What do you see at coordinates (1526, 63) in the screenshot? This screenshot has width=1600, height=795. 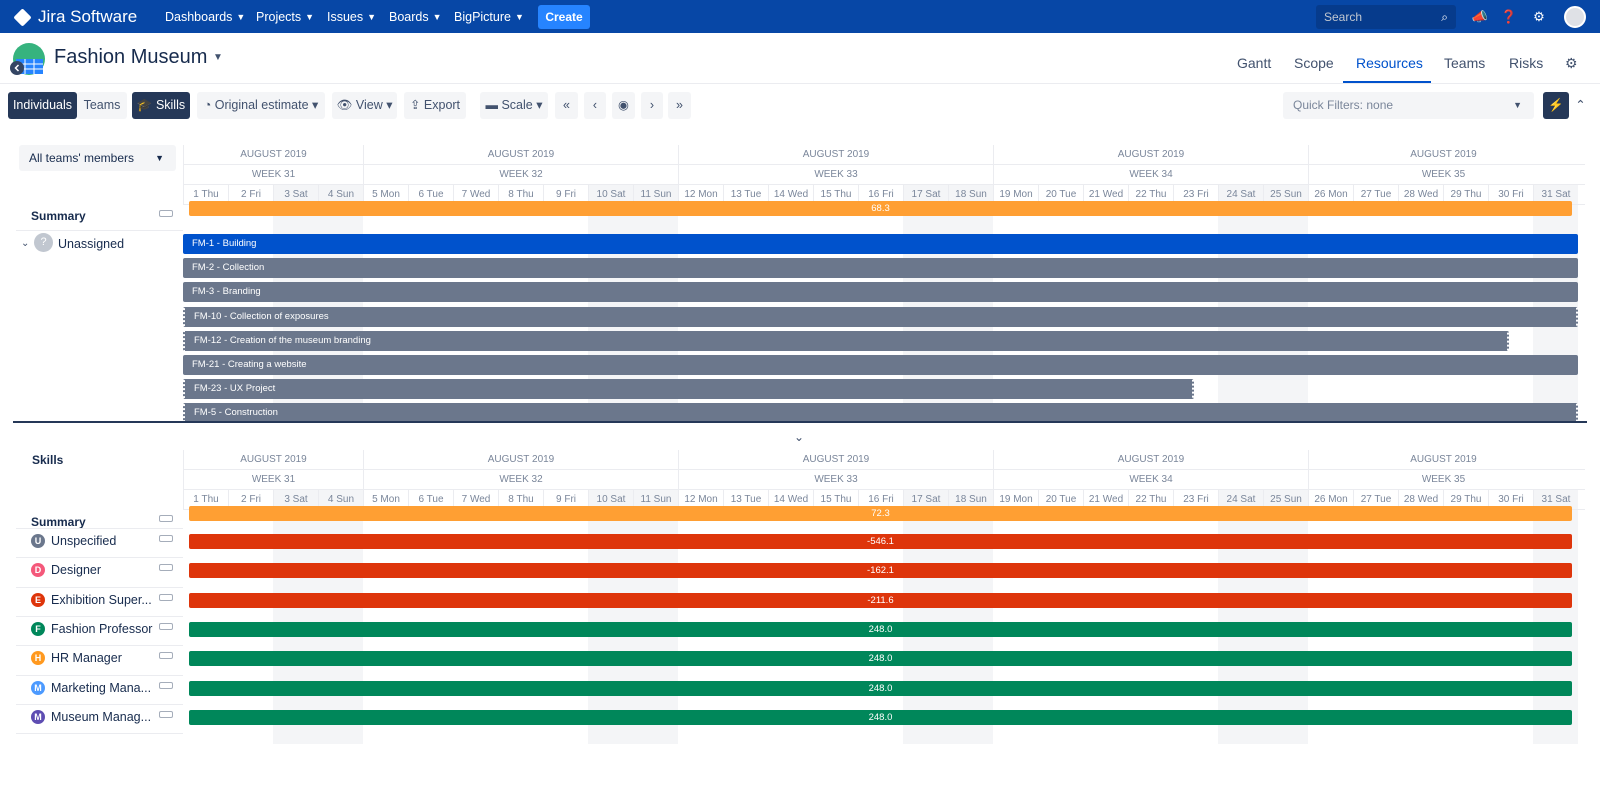 I see `tab-risks: Risks` at bounding box center [1526, 63].